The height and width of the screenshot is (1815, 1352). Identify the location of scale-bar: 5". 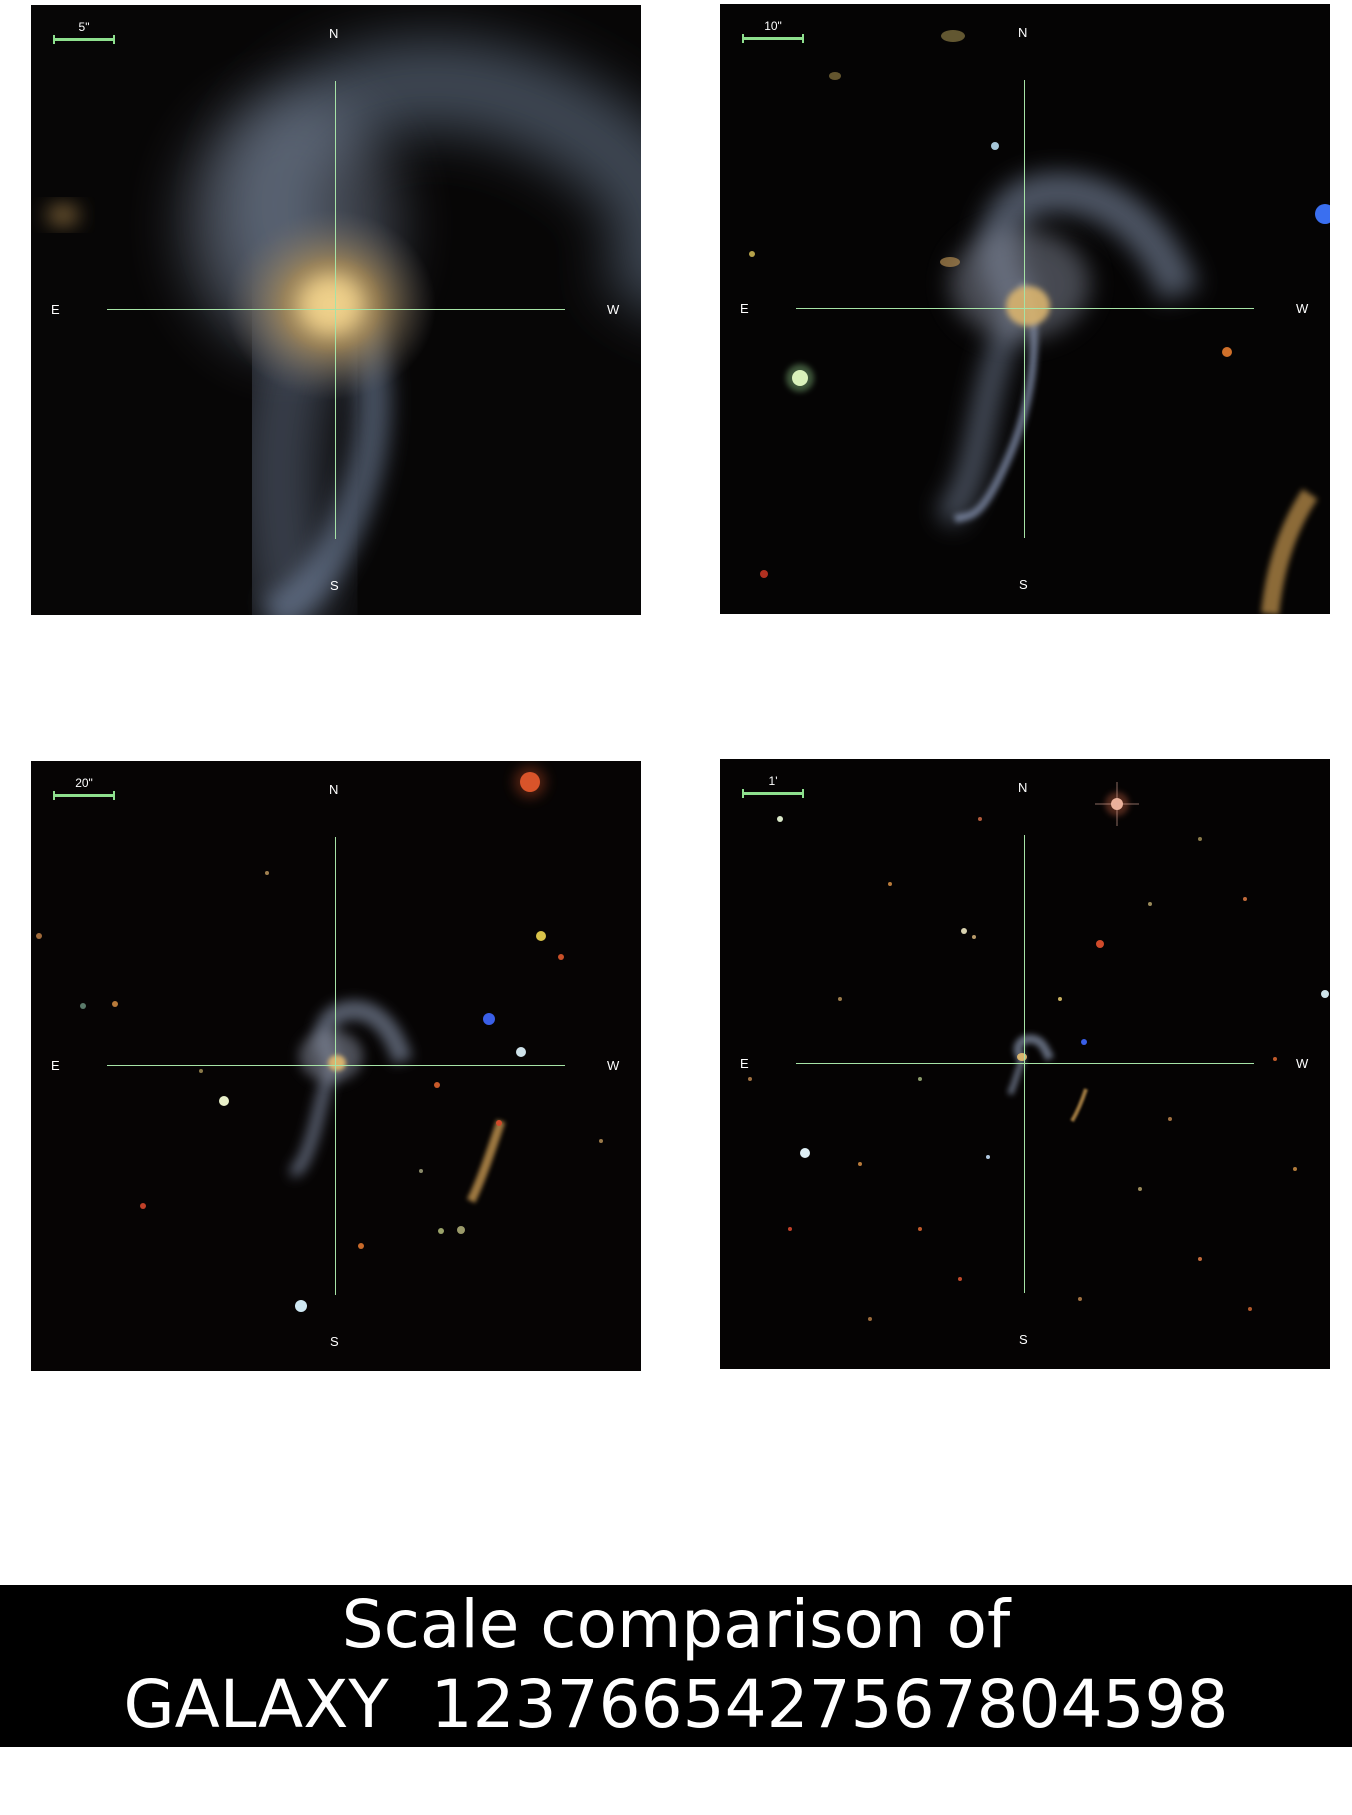
(84, 32).